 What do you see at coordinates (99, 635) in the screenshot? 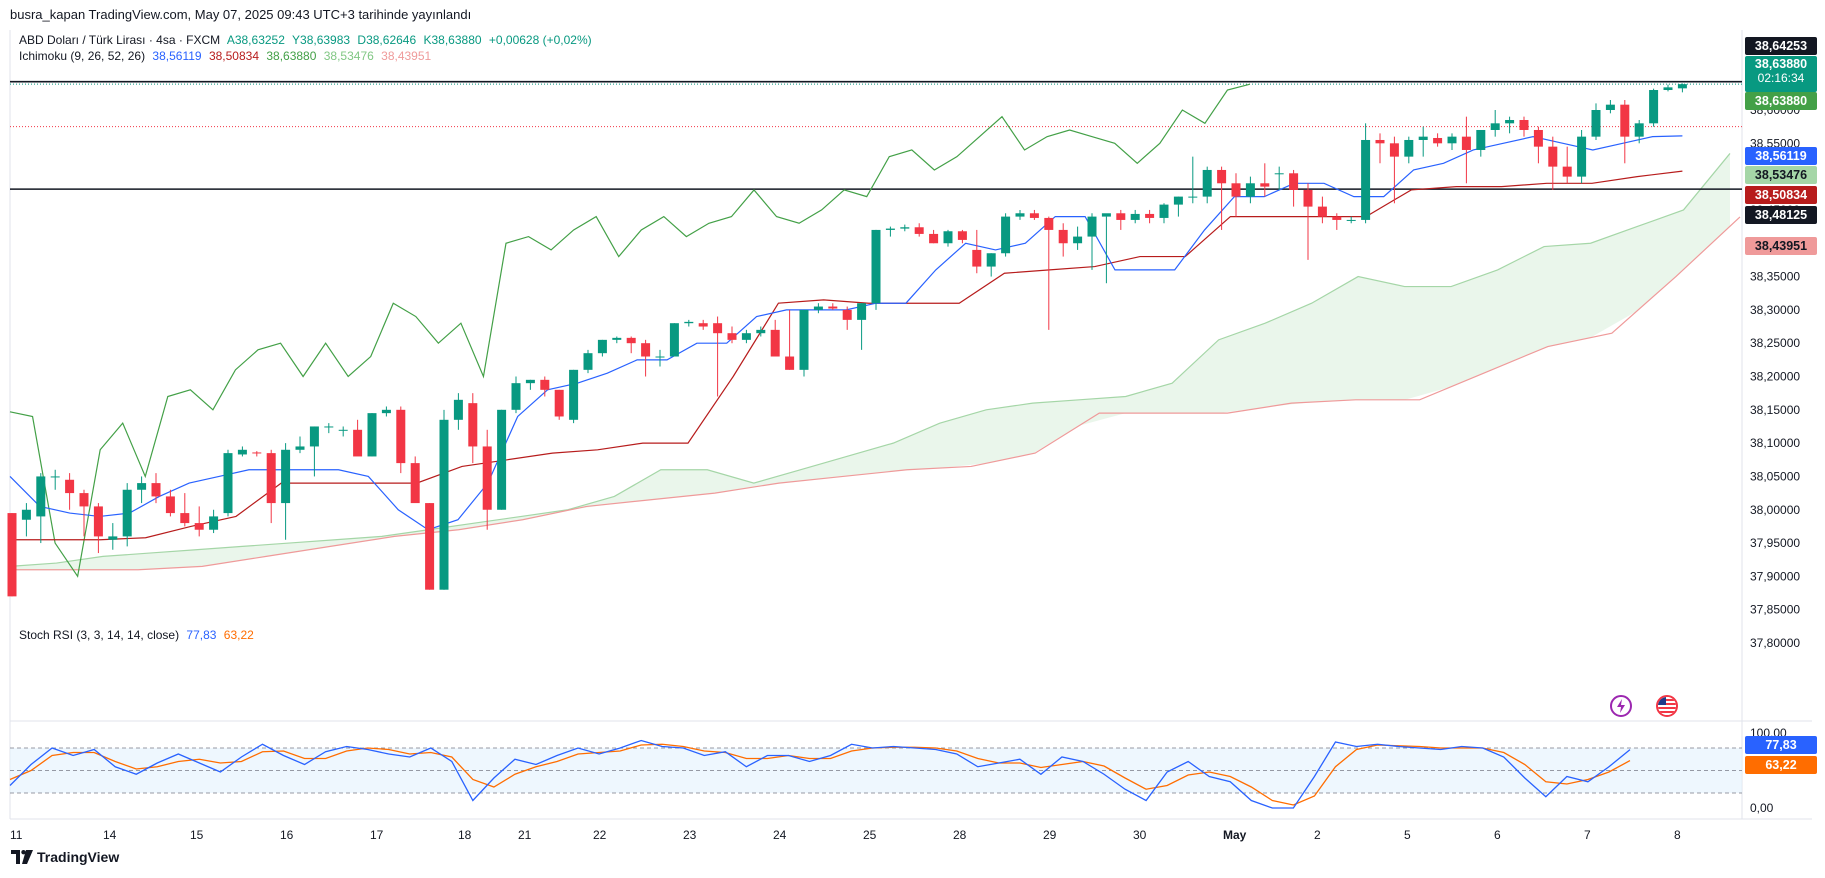
I see `stoch-label: Stoch RSI (3, 3, 14, 14, close)` at bounding box center [99, 635].